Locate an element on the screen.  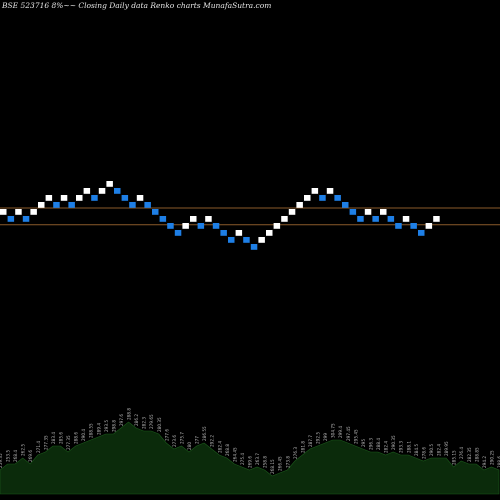
volume-price-label: 262.5 is located at coordinates (23, 450).